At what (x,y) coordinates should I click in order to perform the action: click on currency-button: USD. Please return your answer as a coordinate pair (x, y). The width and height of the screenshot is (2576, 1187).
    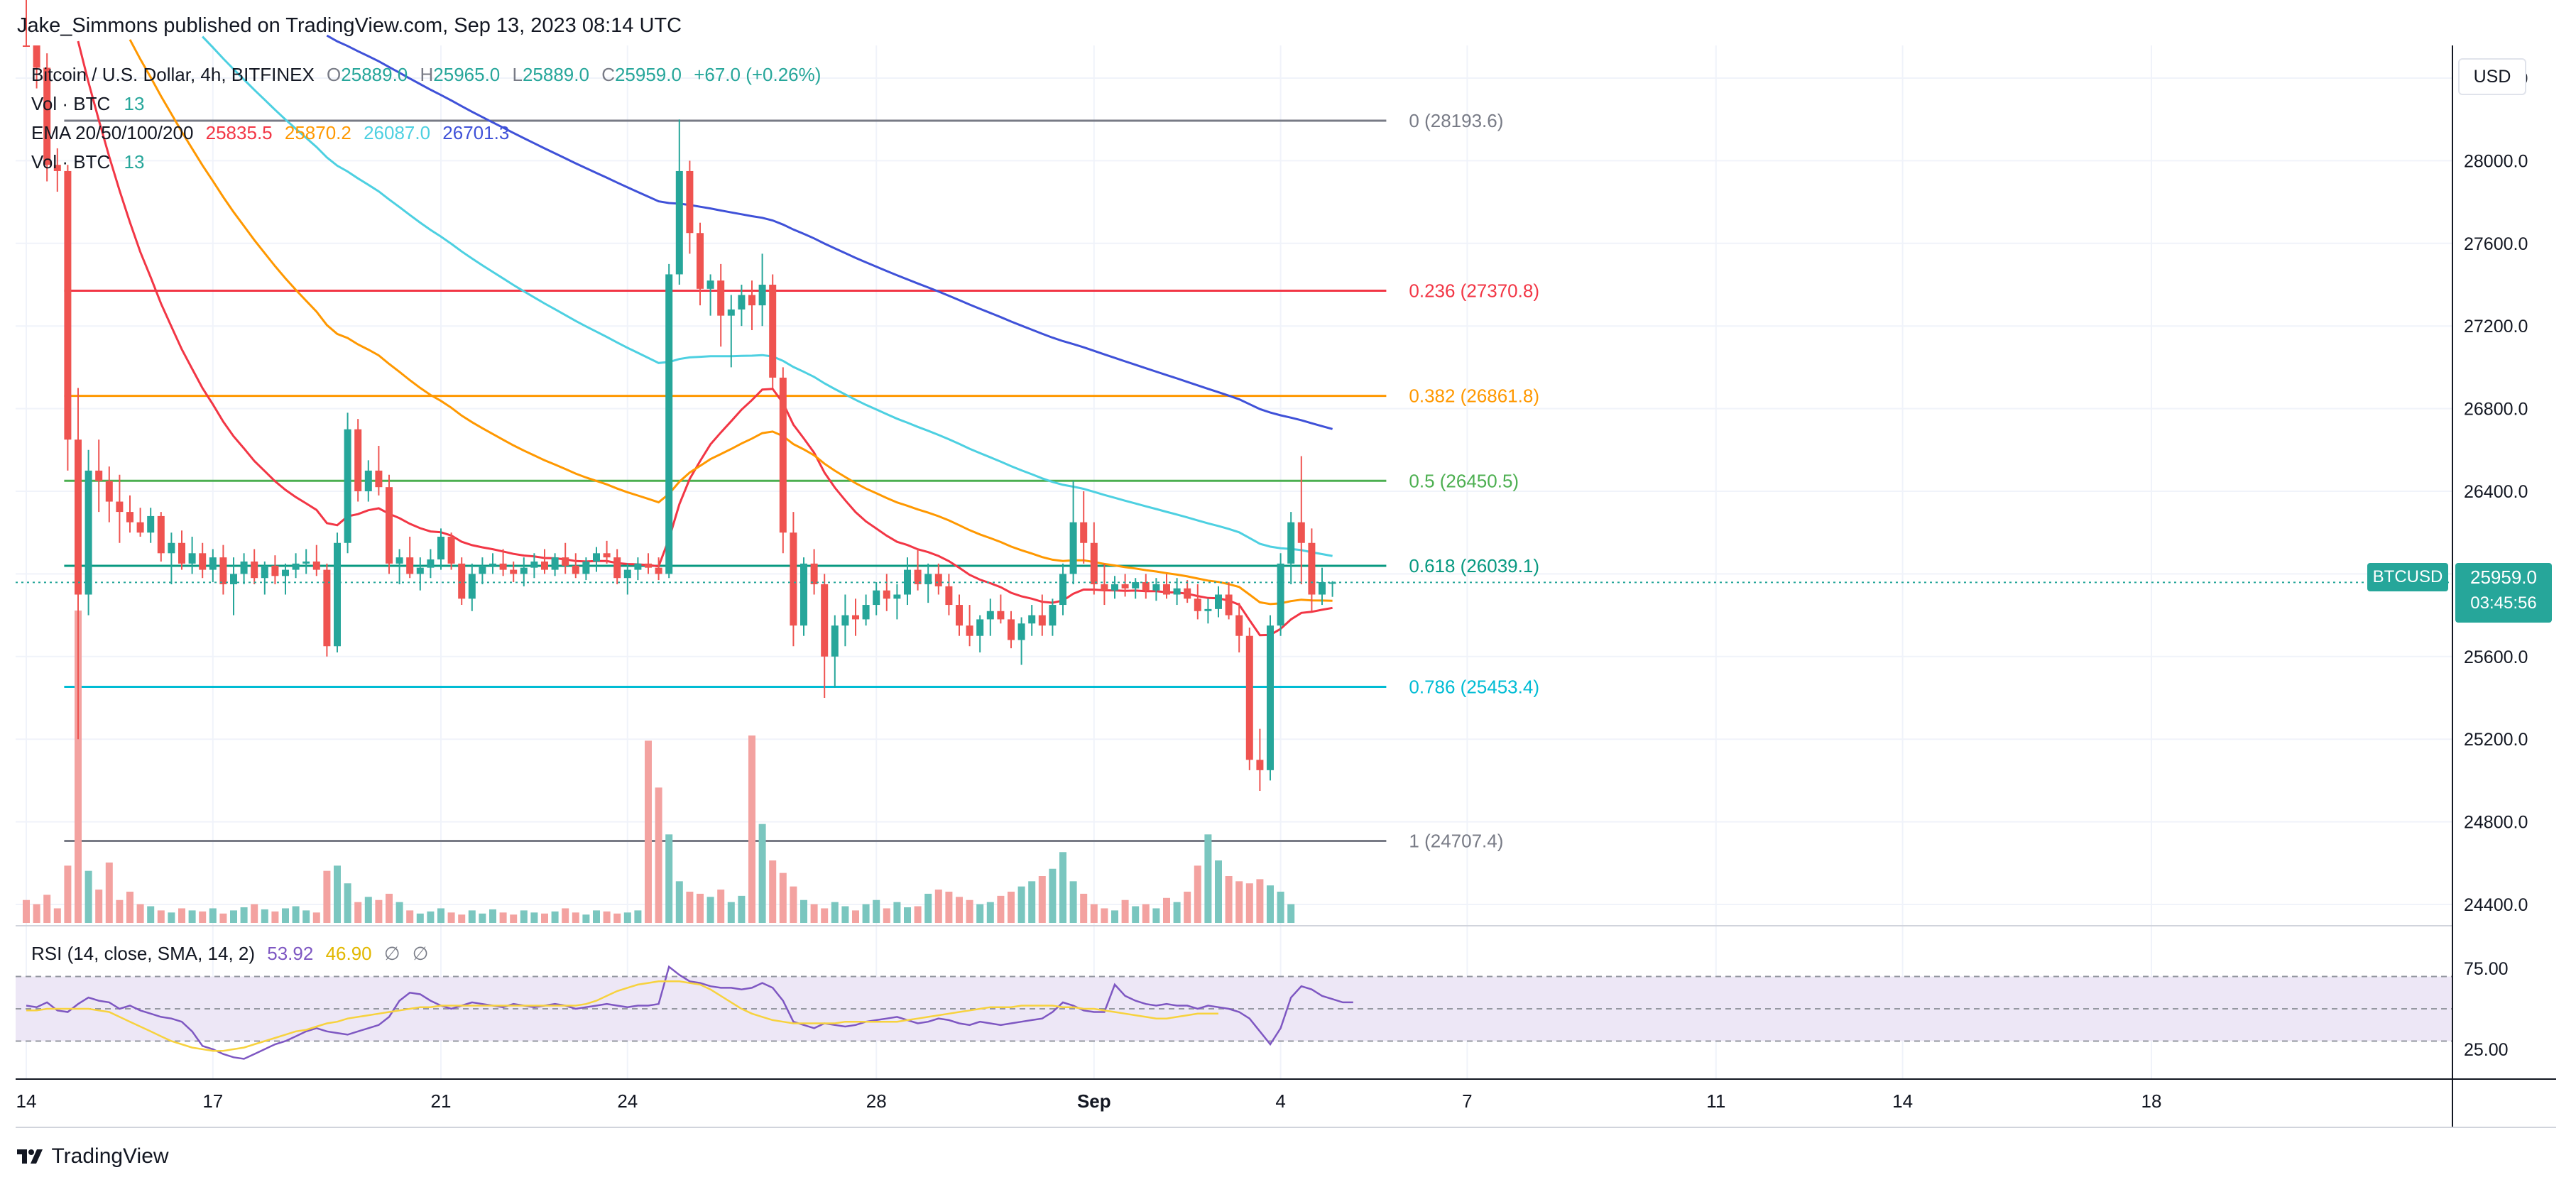
    Looking at the image, I should click on (2492, 76).